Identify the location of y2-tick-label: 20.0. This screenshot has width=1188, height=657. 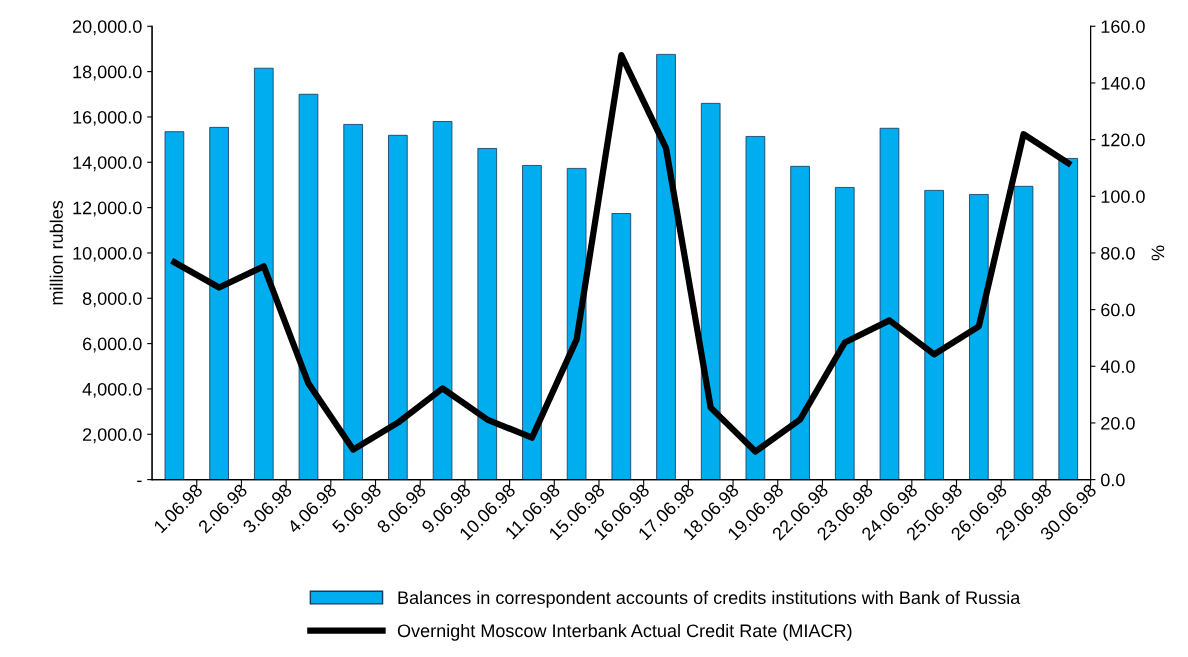
(1118, 423).